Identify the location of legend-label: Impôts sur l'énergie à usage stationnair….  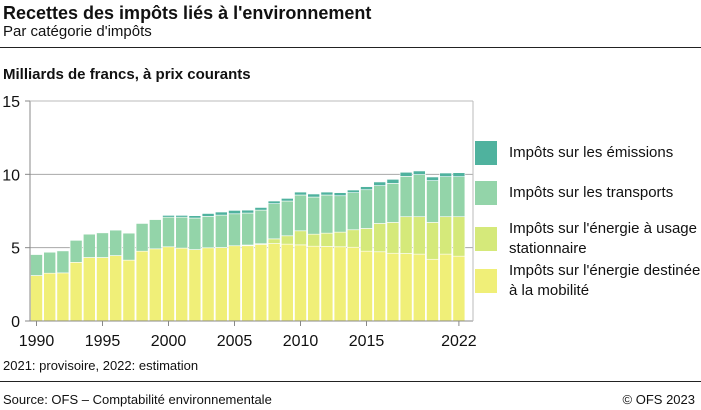
(603, 238).